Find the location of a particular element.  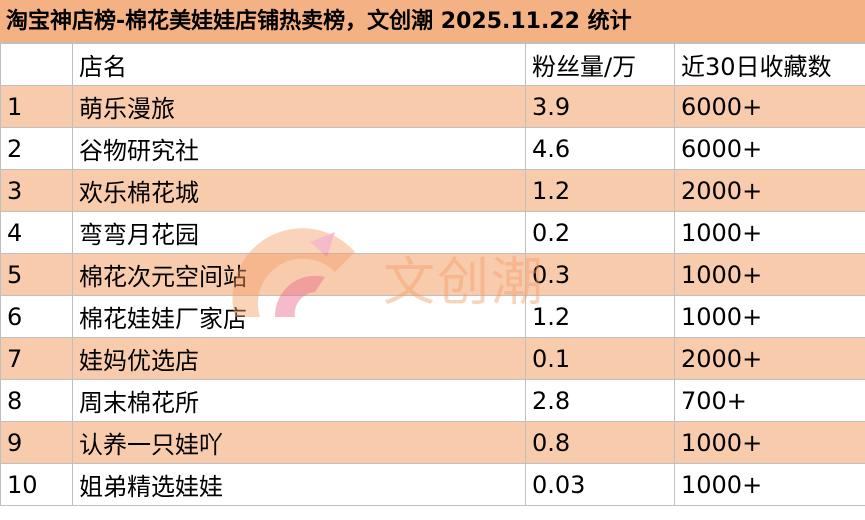

rank-cell: 6 is located at coordinates (36, 316).